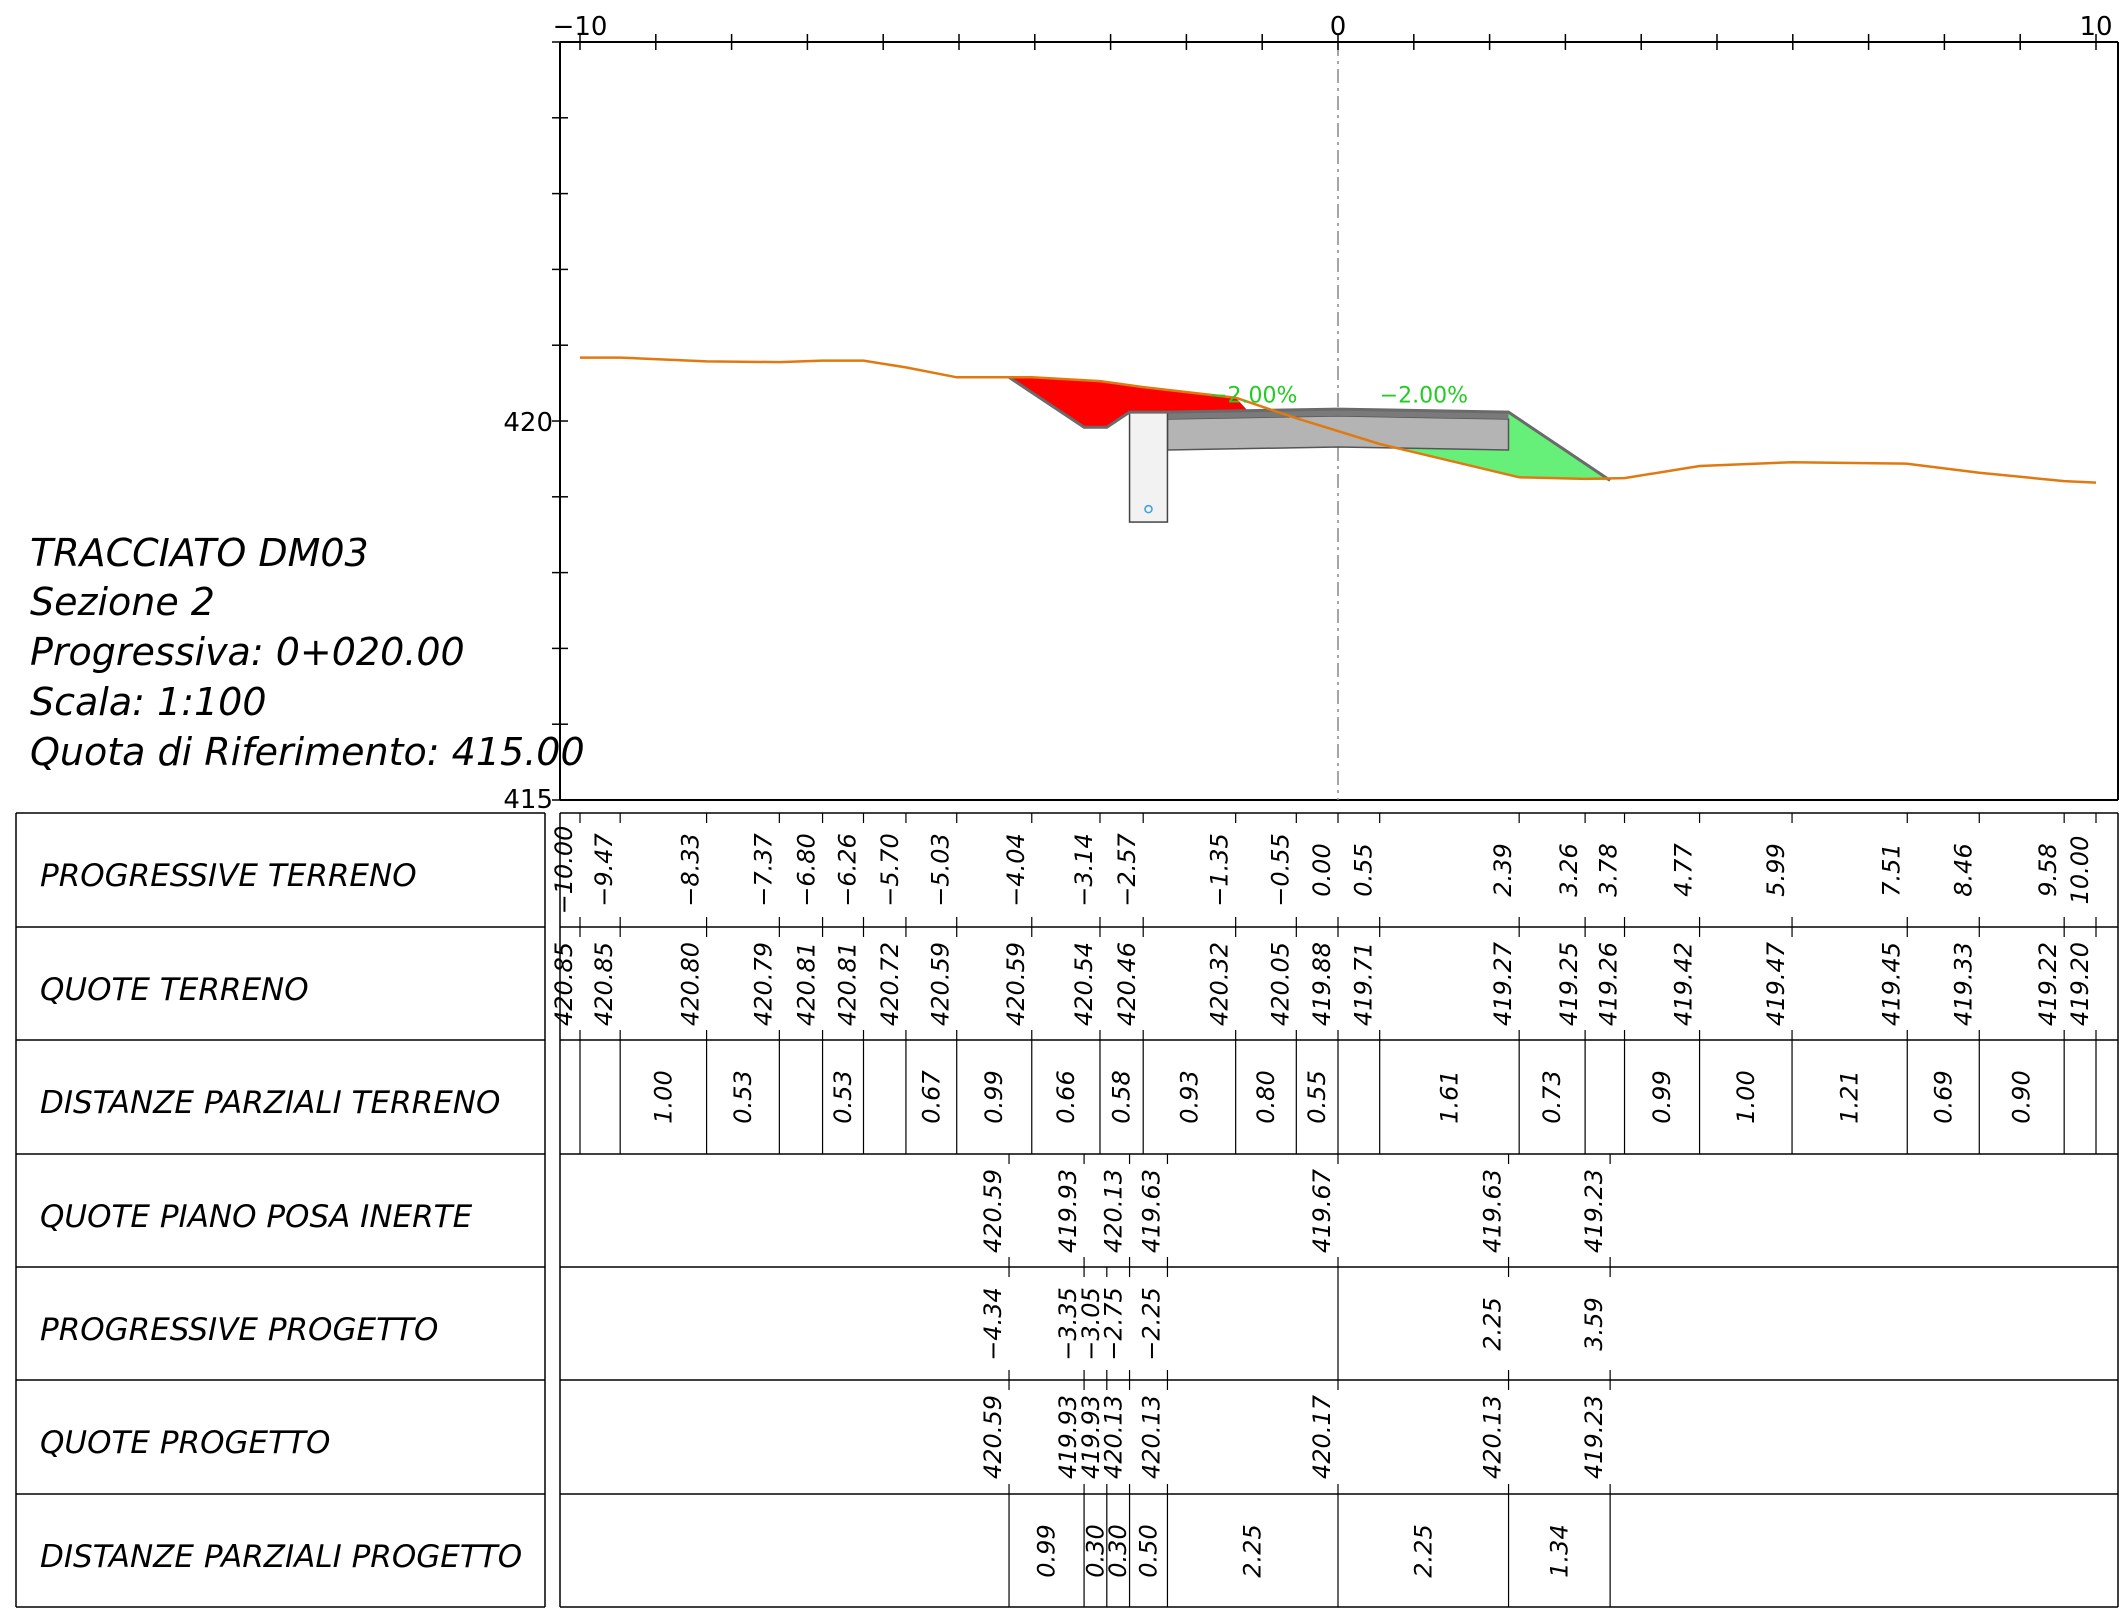  Describe the element at coordinates (1684, 984) in the screenshot. I see `quote-terreno-value: 419.42` at that location.